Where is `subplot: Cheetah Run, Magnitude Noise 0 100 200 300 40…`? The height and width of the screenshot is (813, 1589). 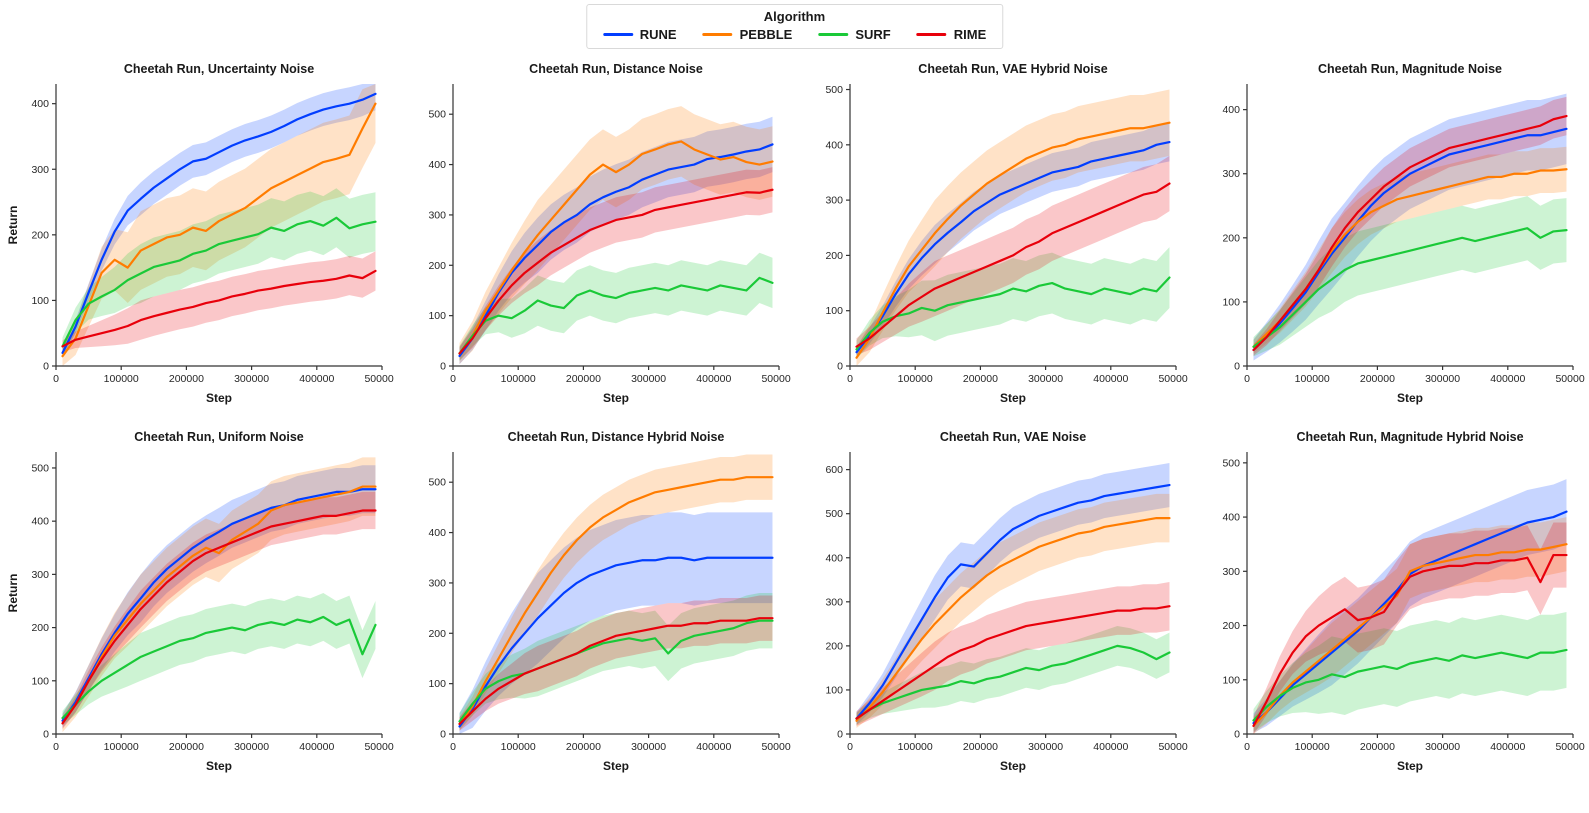 subplot: Cheetah Run, Magnitude Noise 0 100 200 300 40… is located at coordinates (1390, 242).